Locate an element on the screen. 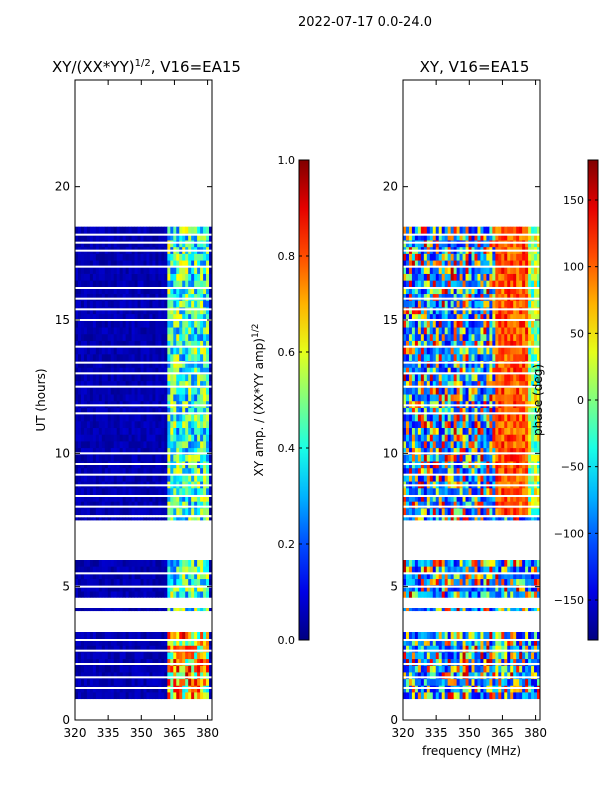 The height and width of the screenshot is (800, 600). title-superscript: 1/2 is located at coordinates (143, 63).